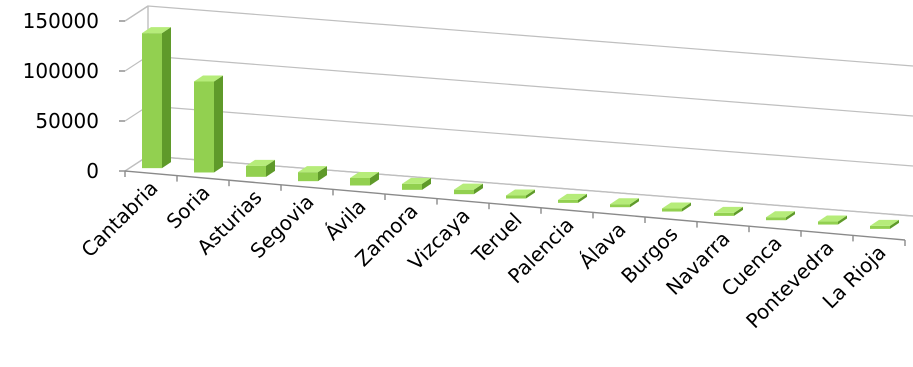 The height and width of the screenshot is (367, 913). Describe the element at coordinates (67, 121) in the screenshot. I see `y-tick-label: 50000` at that location.